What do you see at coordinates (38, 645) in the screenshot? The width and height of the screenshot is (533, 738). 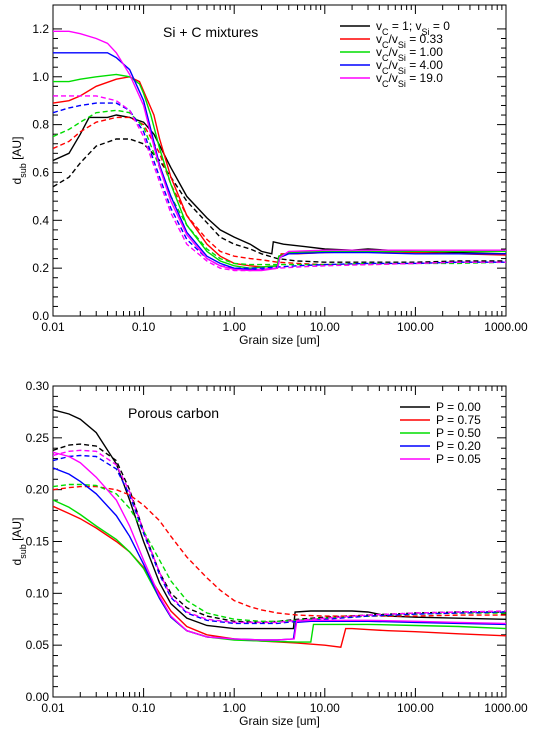 I see `y-tick-label: 0.05` at bounding box center [38, 645].